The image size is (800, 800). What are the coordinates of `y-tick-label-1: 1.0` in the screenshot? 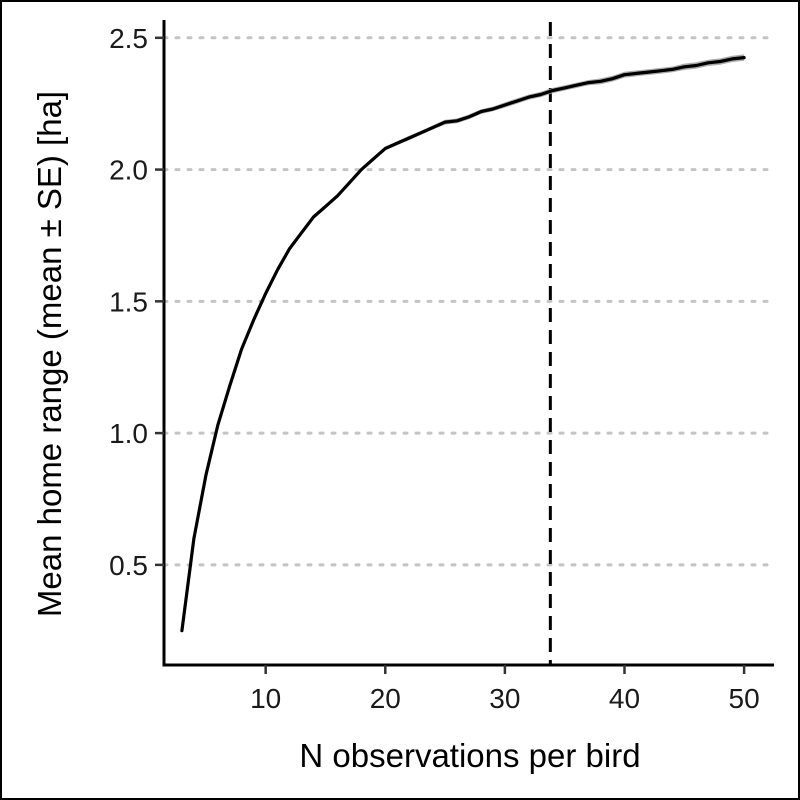 It's located at (128, 433).